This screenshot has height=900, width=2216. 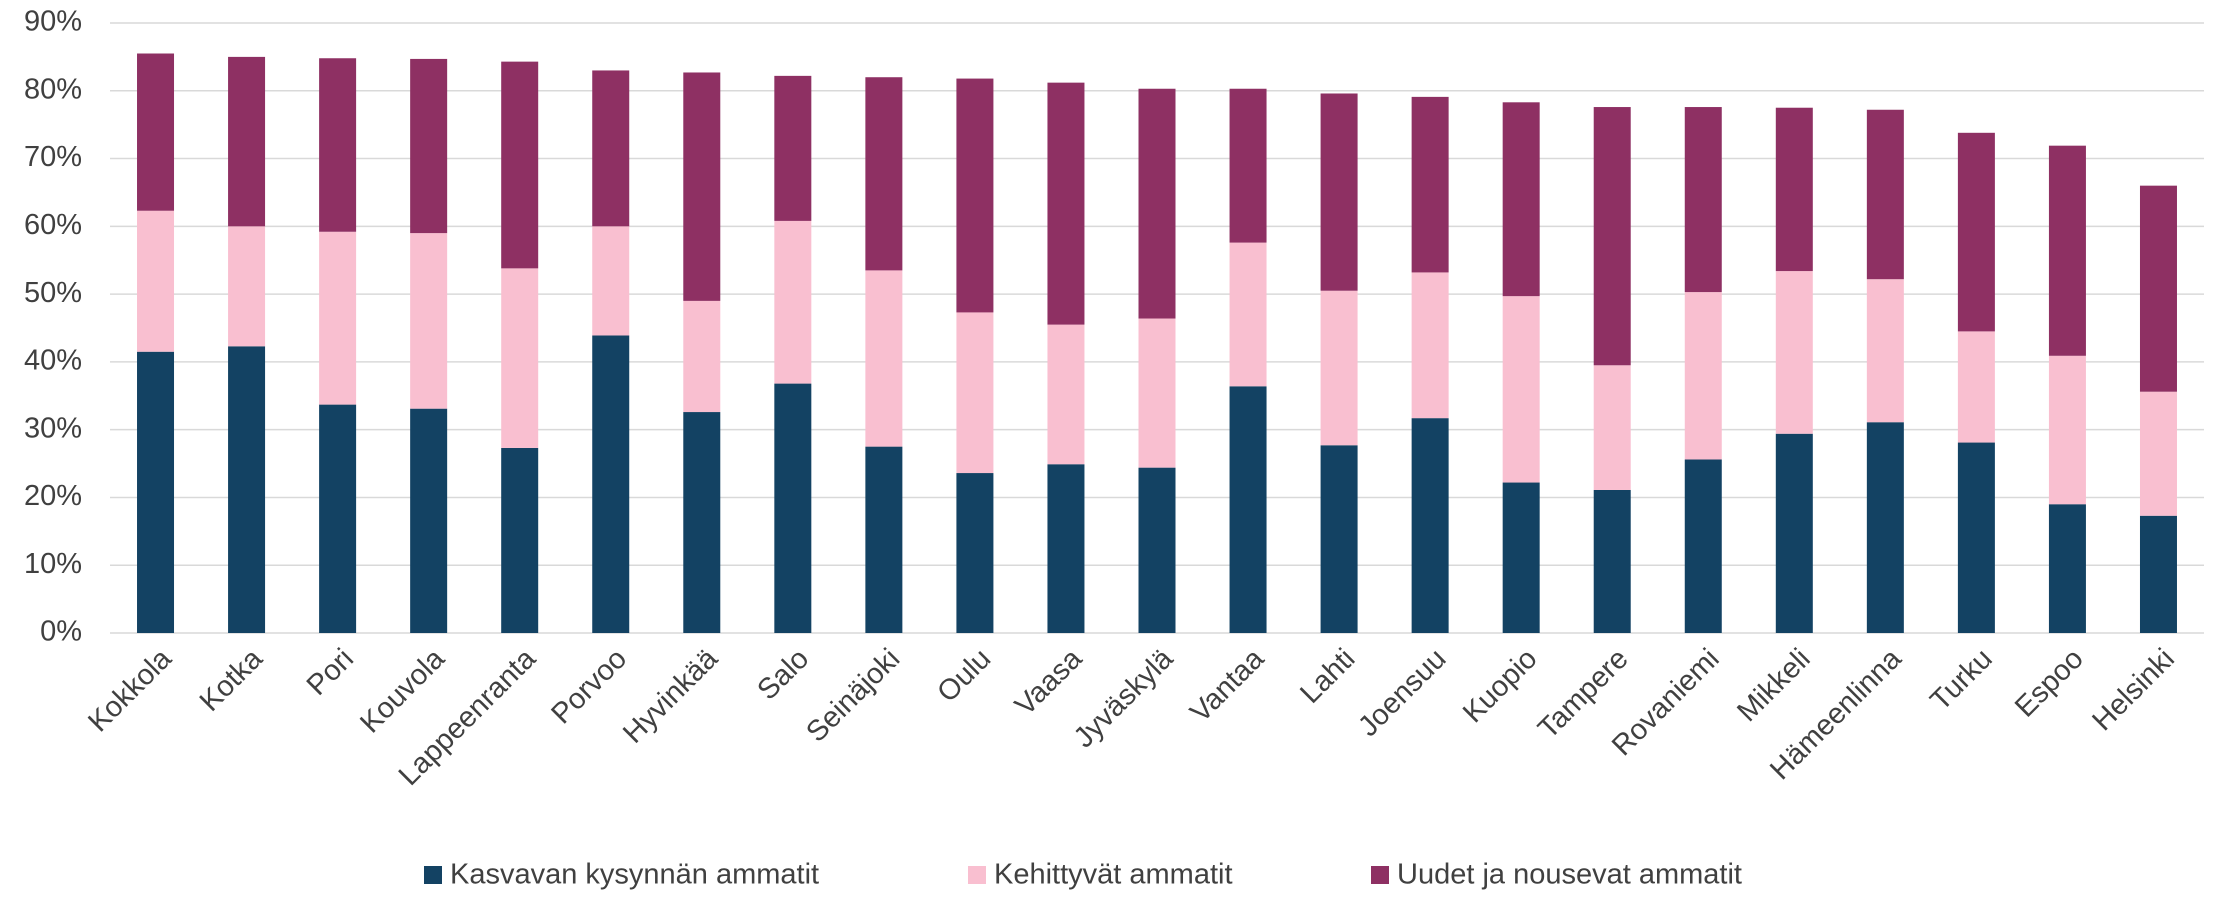 I want to click on y-tick-label: 40%, so click(x=53, y=361).